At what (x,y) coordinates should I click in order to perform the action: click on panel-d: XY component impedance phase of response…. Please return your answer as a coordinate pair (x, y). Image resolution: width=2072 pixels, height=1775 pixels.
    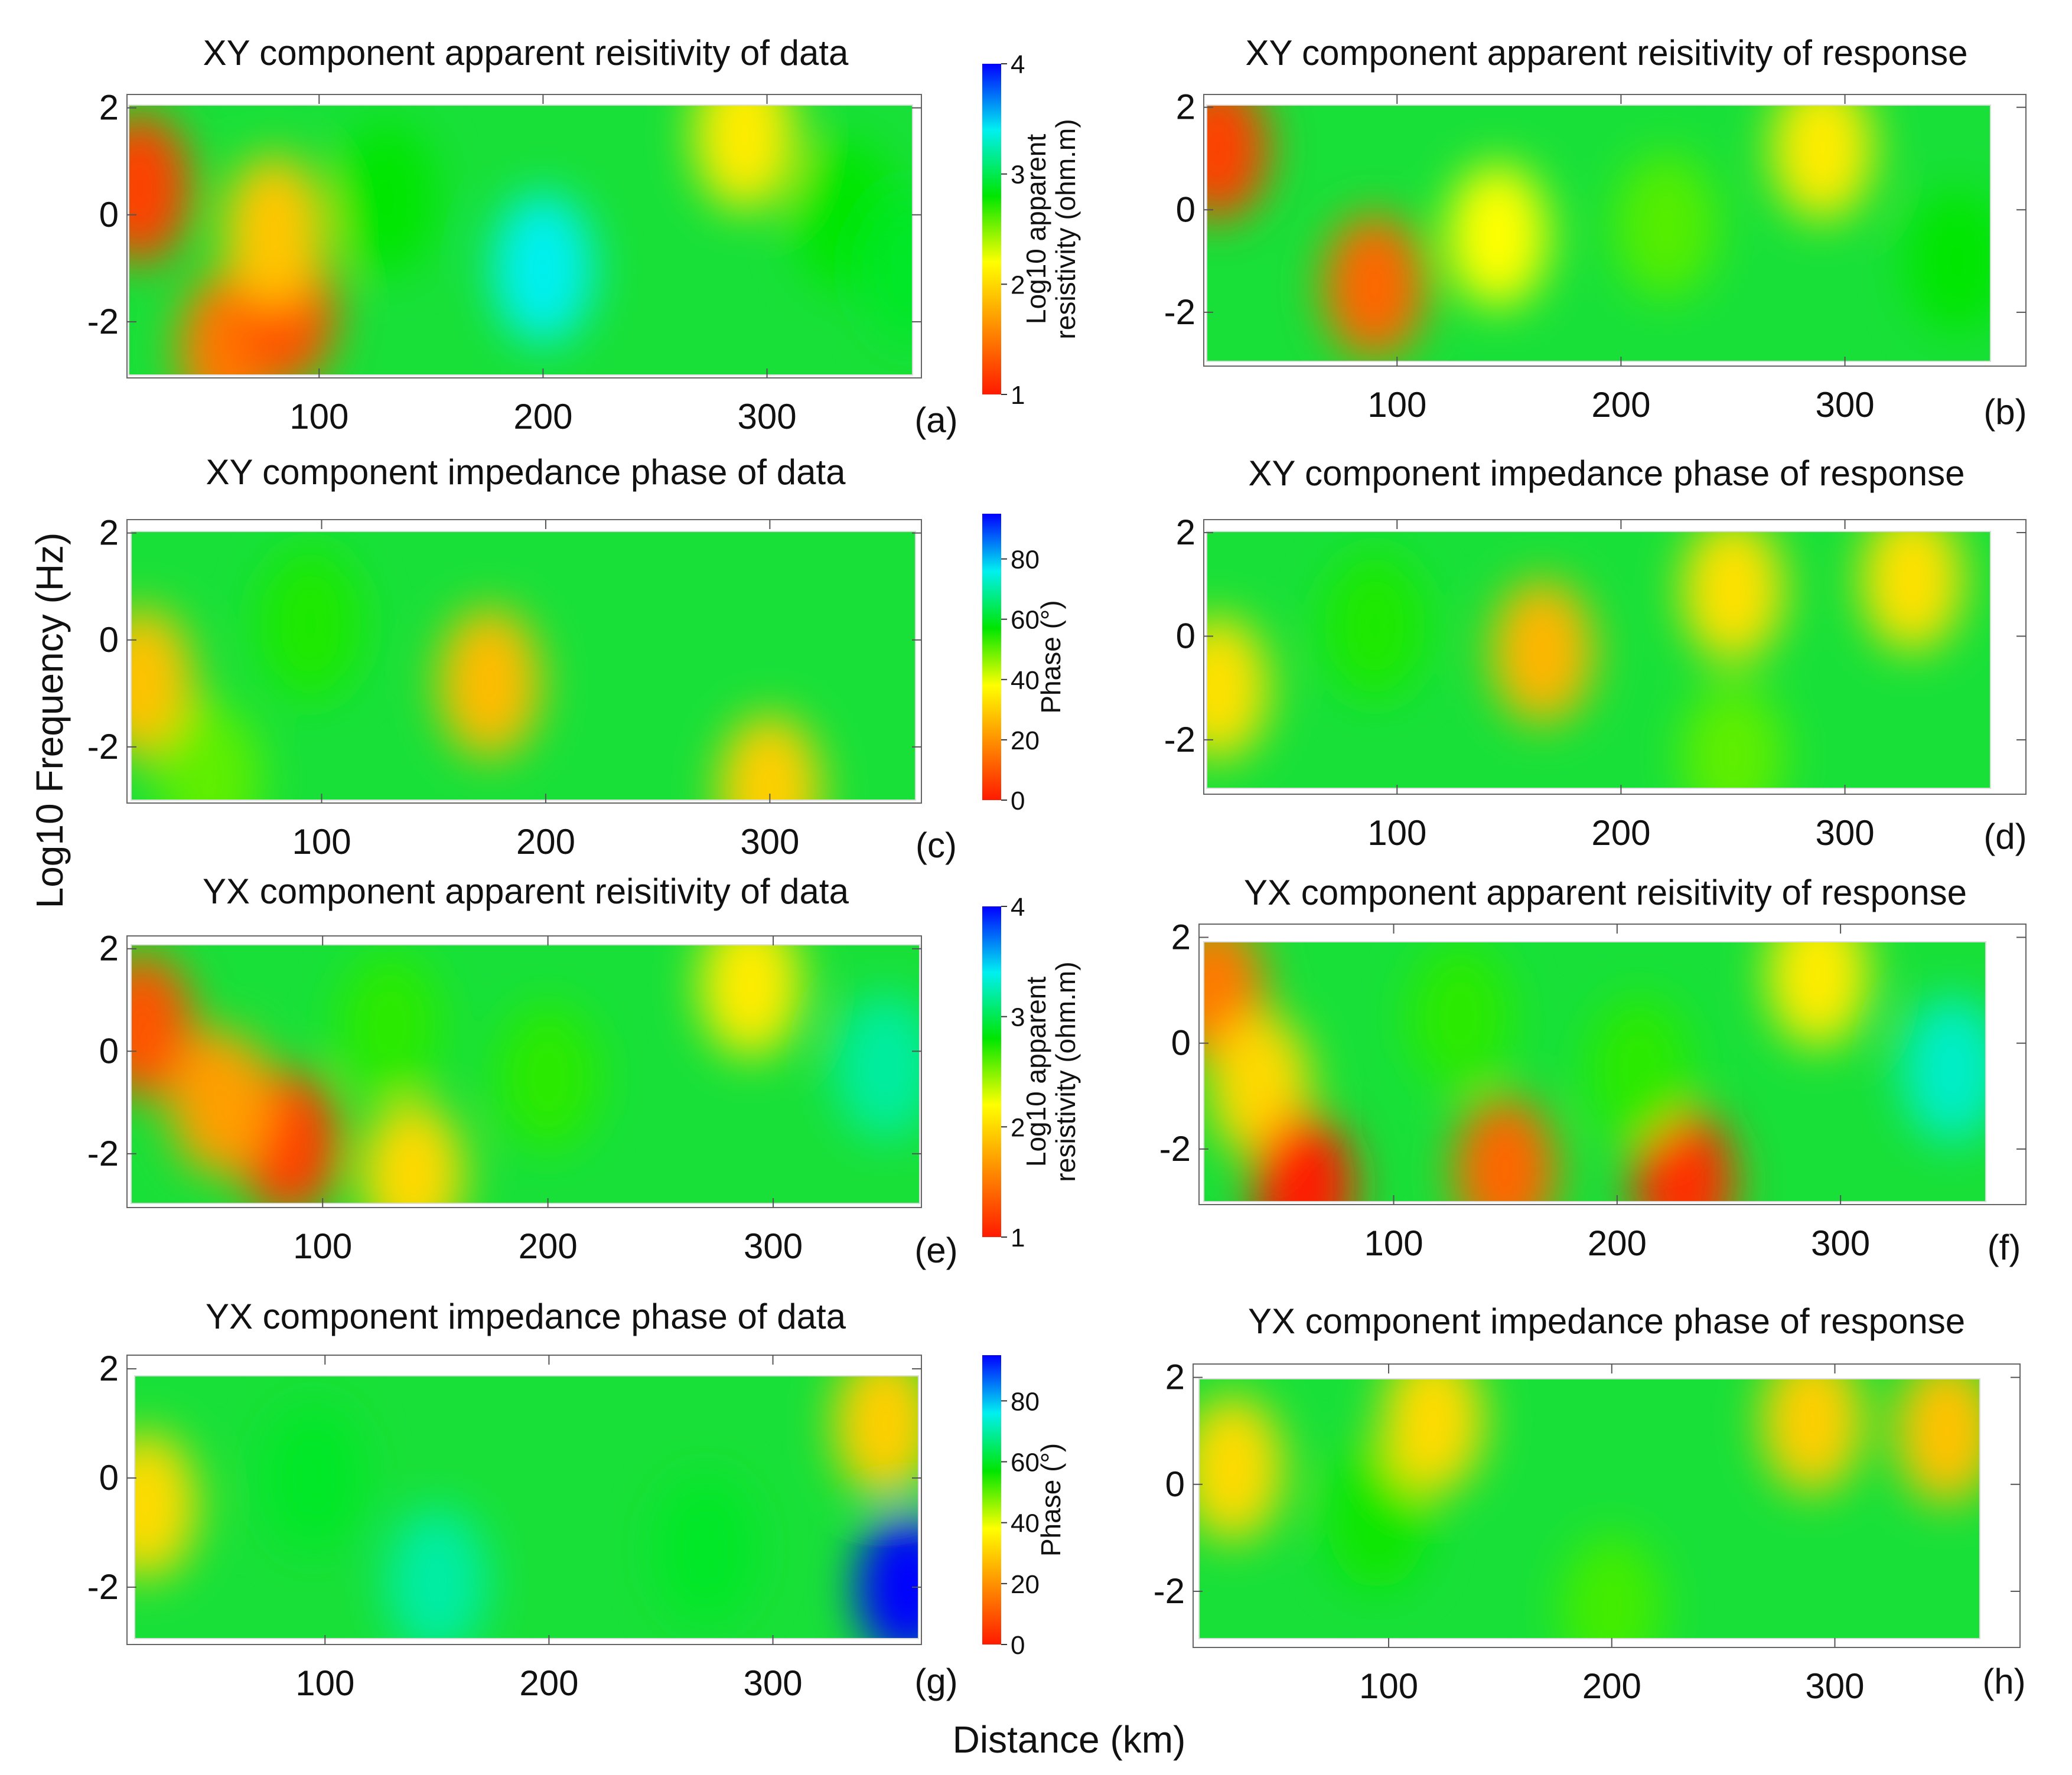
    Looking at the image, I should click on (1595, 654).